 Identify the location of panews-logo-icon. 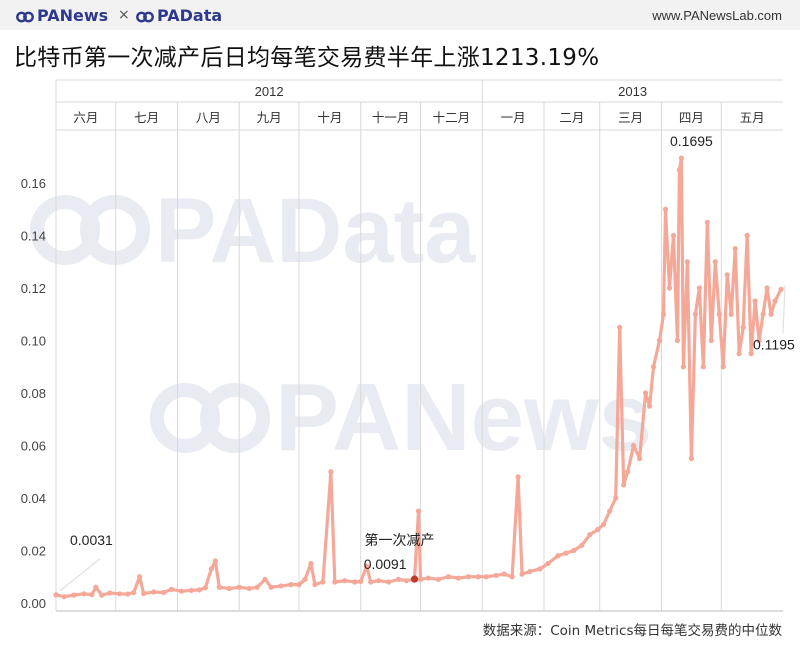
(25, 17).